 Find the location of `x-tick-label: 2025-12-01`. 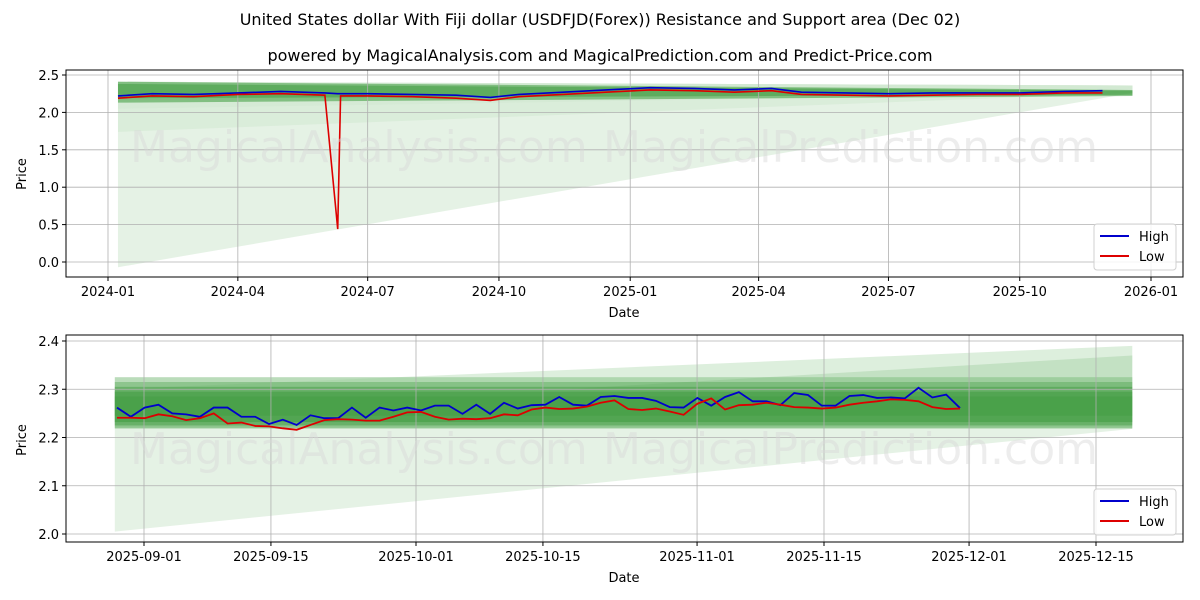

x-tick-label: 2025-12-01 is located at coordinates (969, 557).